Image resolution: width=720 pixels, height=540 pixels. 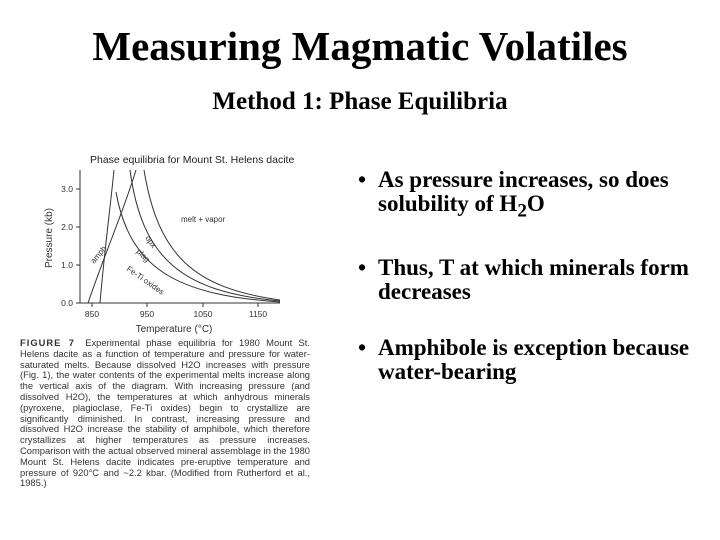 I want to click on bullet-text-end: O, so click(x=535, y=203).